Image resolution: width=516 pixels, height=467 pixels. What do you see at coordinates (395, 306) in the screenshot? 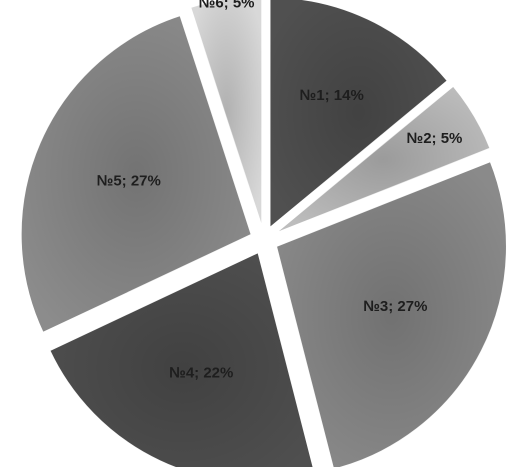
I see `pie-slice-label-3: №3; 27%` at bounding box center [395, 306].